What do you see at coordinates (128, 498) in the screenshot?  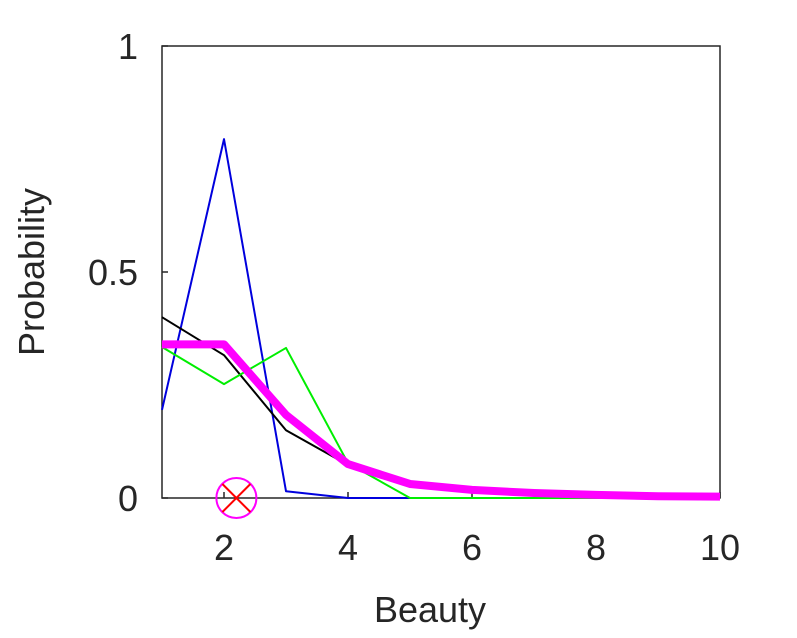 I see `y-tick-label: 0` at bounding box center [128, 498].